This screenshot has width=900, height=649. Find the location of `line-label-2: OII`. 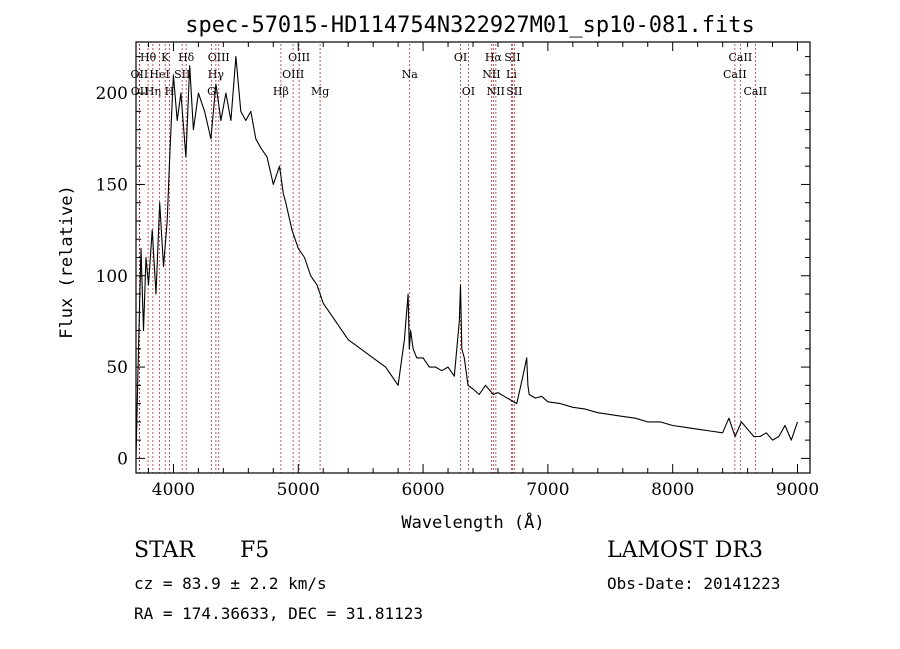

line-label-2: OII is located at coordinates (140, 91).